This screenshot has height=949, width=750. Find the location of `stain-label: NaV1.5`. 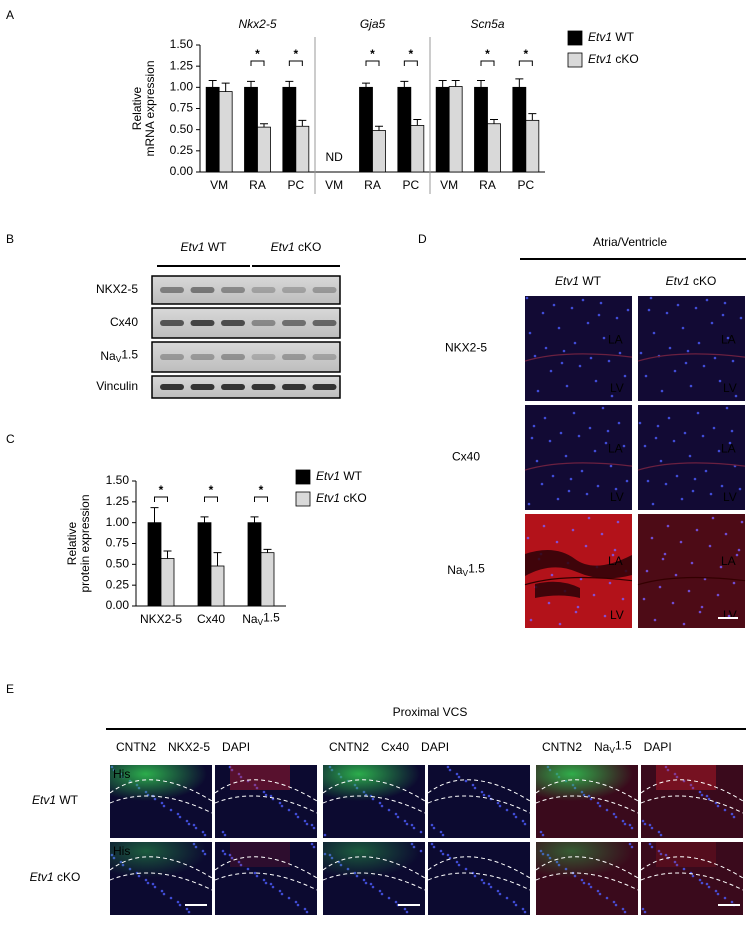

stain-label: NaV1.5 is located at coordinates (613, 747).